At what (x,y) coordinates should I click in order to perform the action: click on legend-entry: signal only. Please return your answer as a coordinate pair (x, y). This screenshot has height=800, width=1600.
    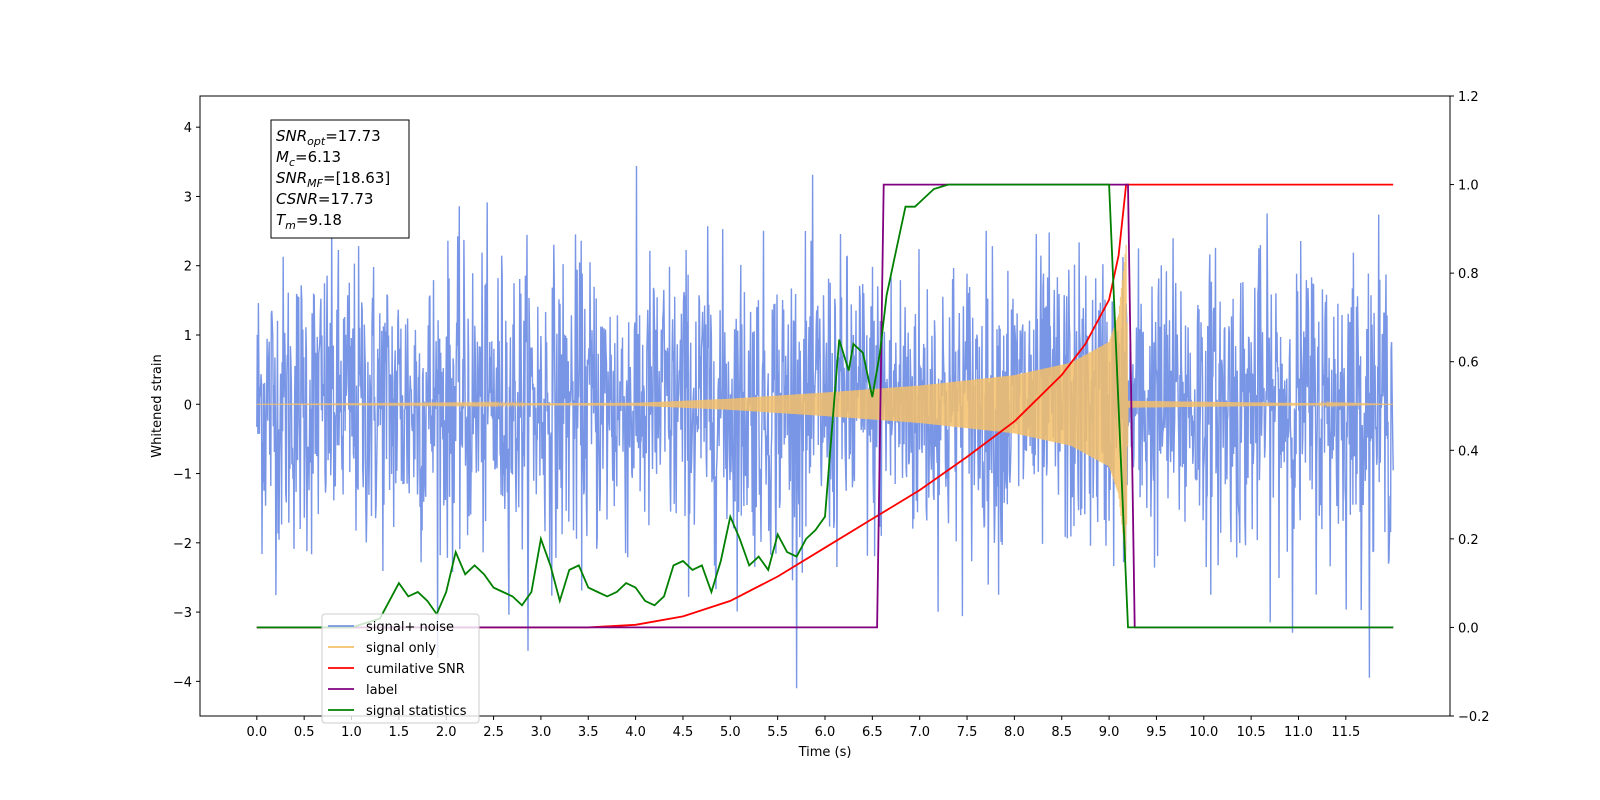
    Looking at the image, I should click on (401, 648).